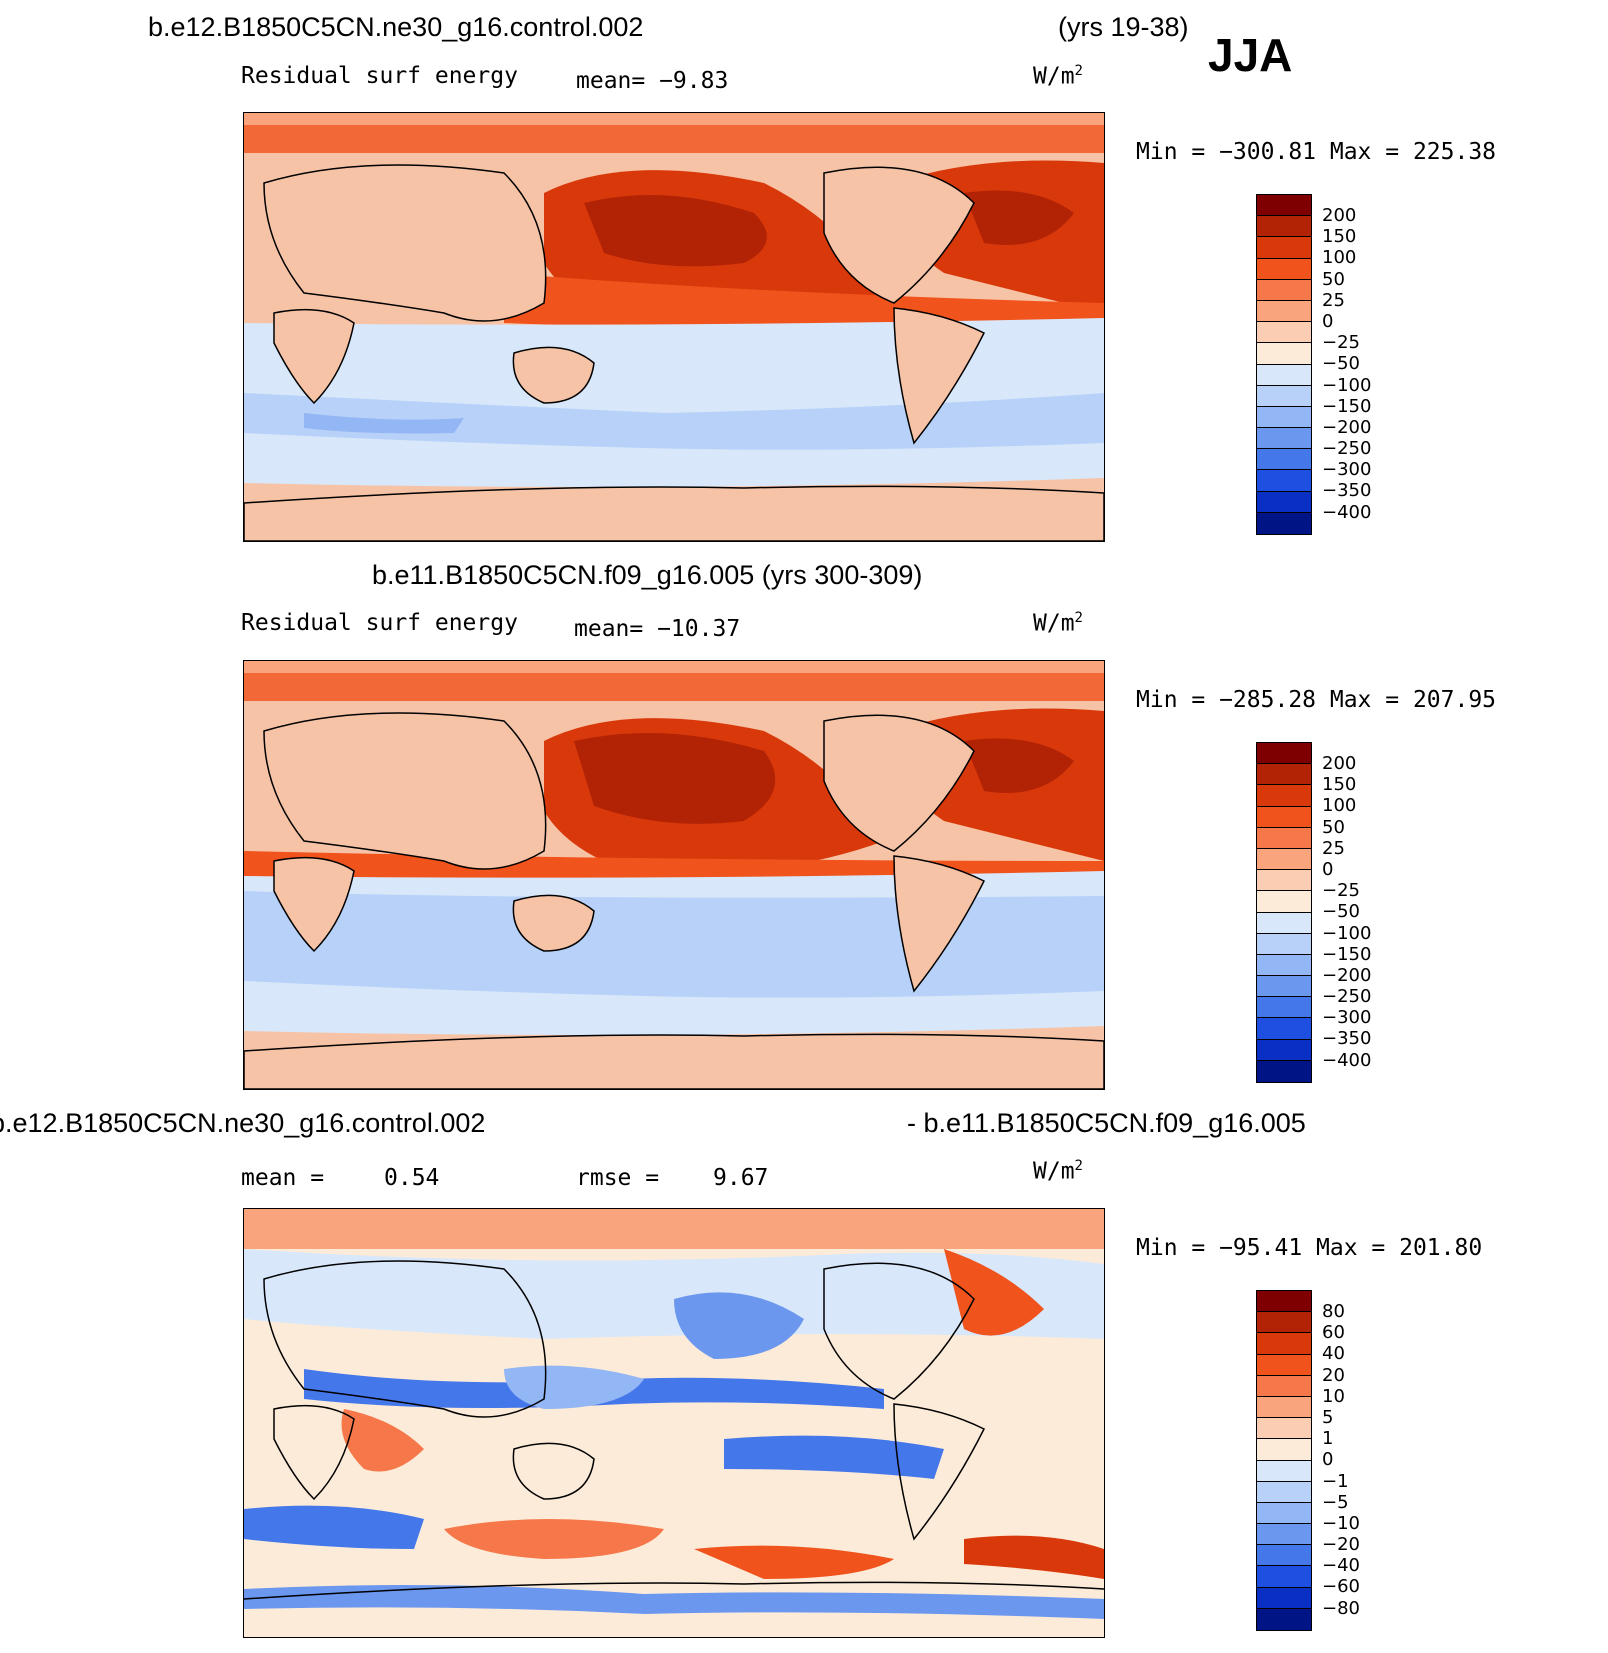  I want to click on panel1-colorbar, so click(1284, 364).